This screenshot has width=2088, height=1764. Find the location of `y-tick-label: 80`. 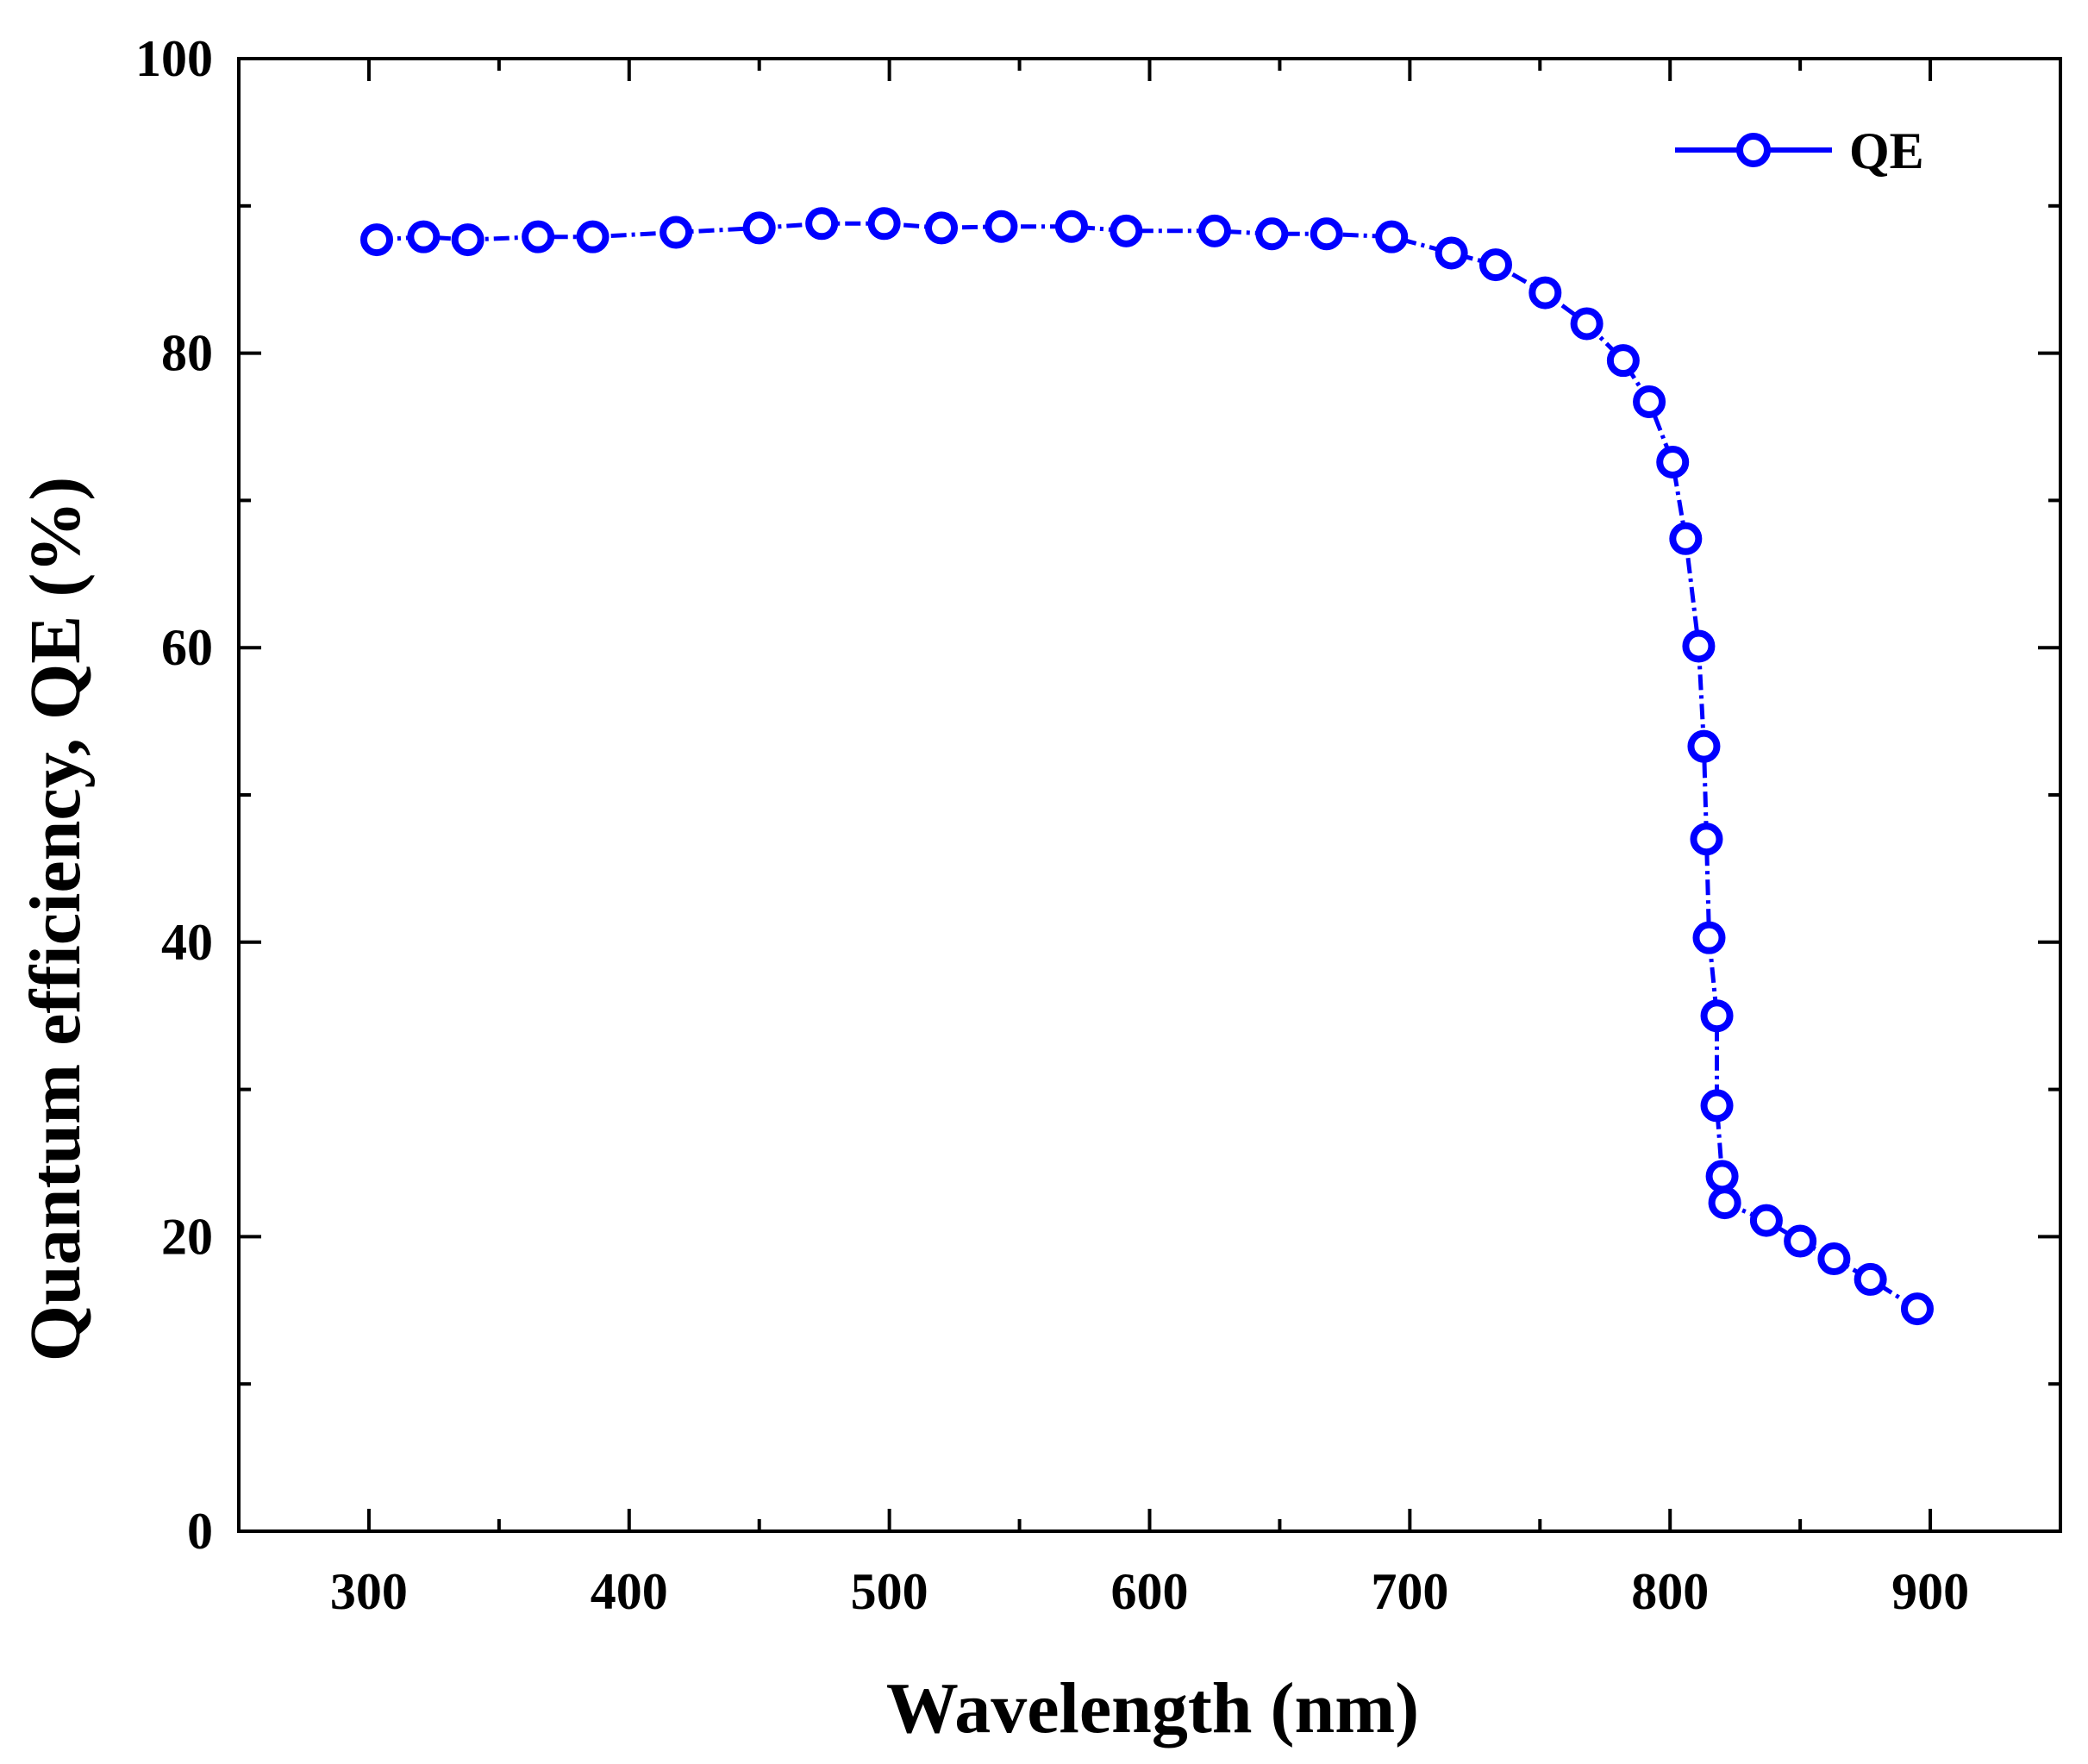

y-tick-label: 80 is located at coordinates (187, 353).